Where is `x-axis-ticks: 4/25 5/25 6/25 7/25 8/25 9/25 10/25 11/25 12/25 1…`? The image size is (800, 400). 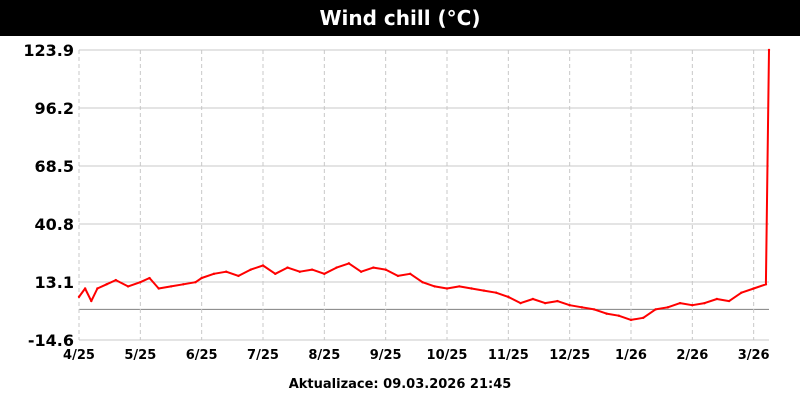
x-axis-ticks: 4/25 5/25 6/25 7/25 8/25 9/25 10/25 11/25 12/25 1… is located at coordinates (416, 355).